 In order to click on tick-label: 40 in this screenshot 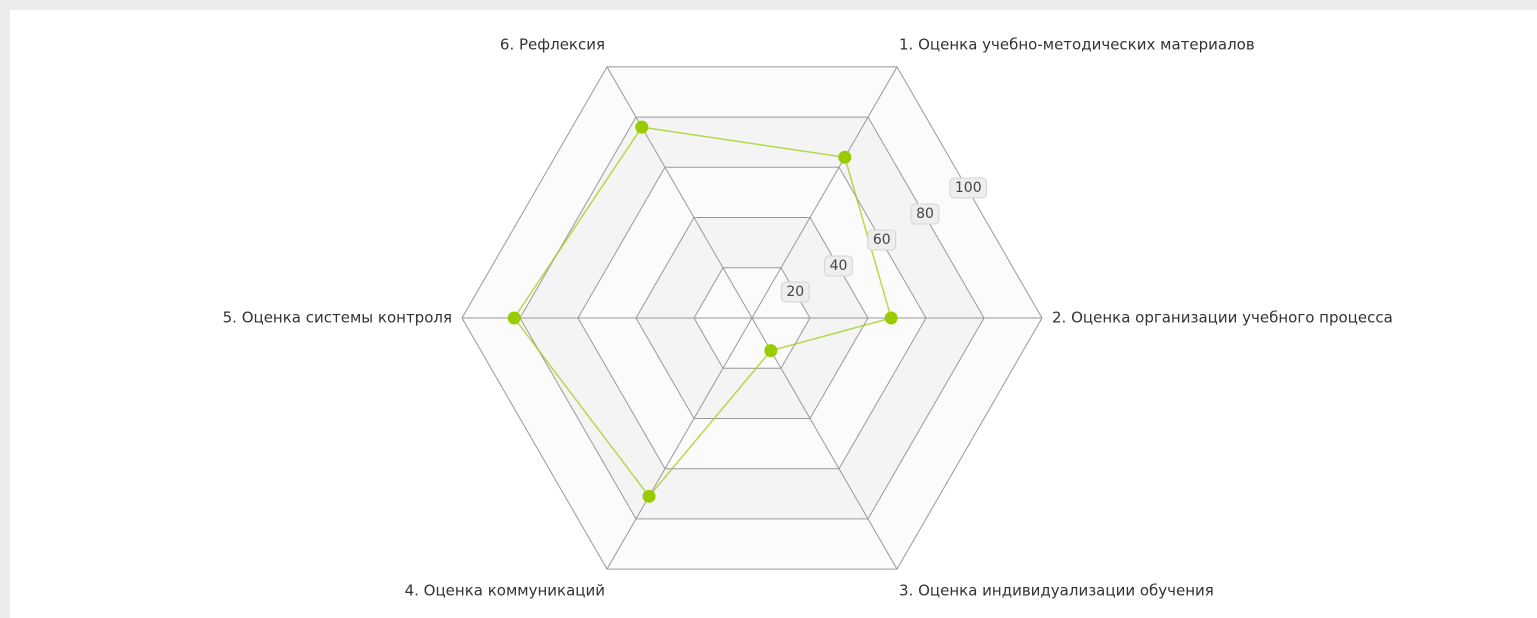, I will do `click(839, 266)`.